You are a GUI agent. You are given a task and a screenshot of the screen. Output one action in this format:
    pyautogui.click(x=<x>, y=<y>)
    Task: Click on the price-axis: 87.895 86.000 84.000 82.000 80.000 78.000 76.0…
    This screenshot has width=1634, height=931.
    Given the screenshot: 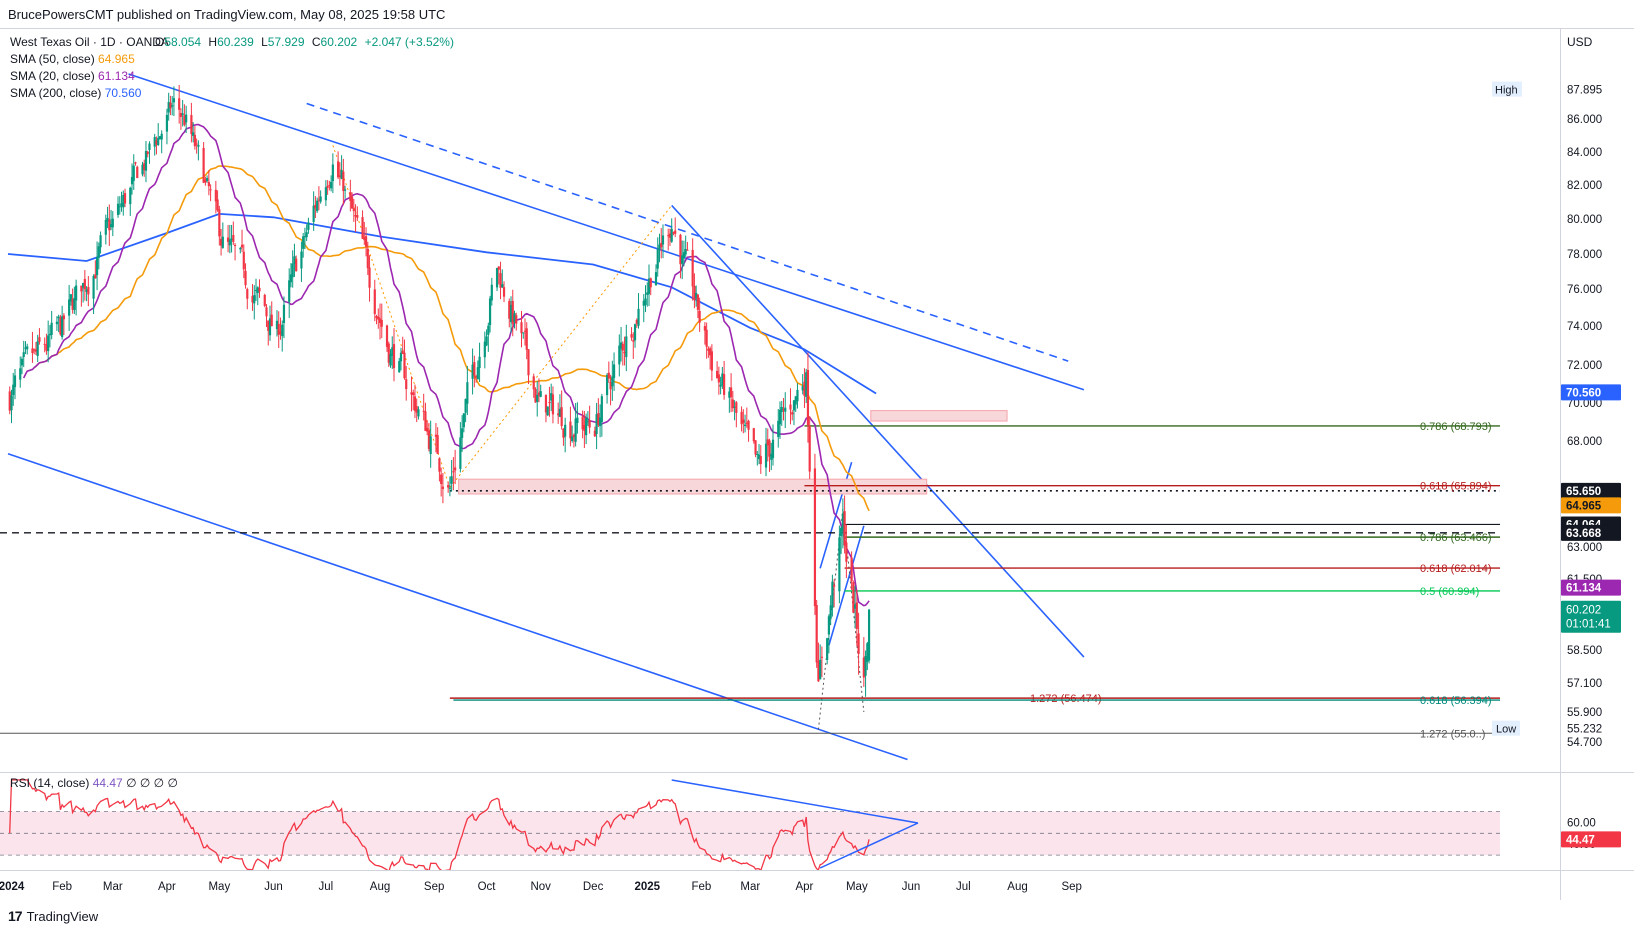 What is the action you would take?
    pyautogui.click(x=1591, y=468)
    